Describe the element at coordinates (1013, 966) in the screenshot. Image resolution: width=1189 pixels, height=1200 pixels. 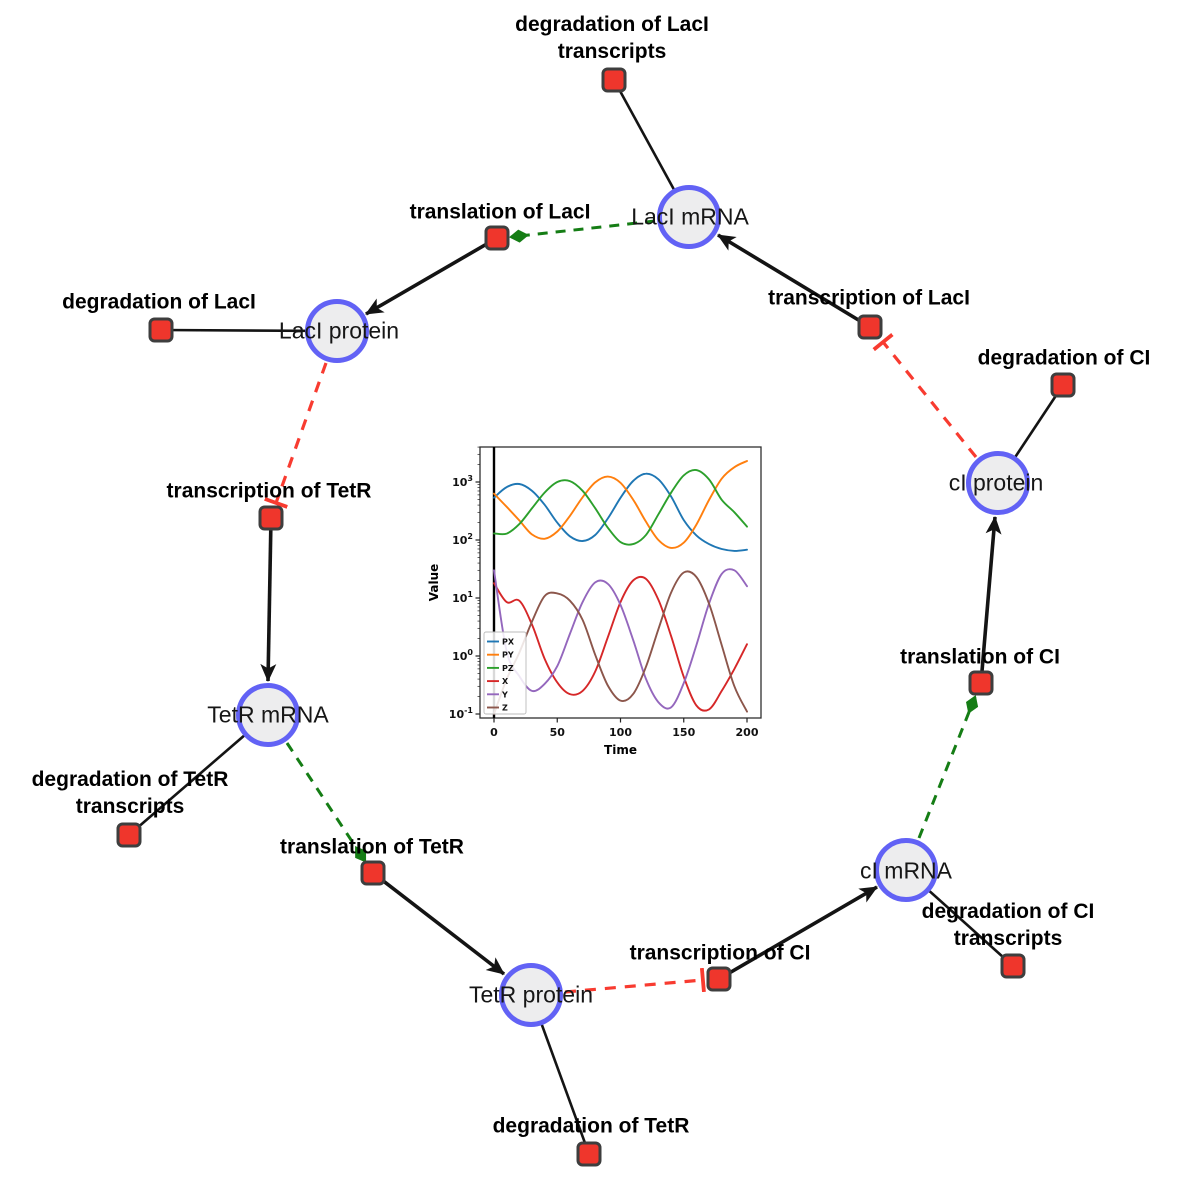
I see `reaction-node-degradation-of-ci-transcripts` at that location.